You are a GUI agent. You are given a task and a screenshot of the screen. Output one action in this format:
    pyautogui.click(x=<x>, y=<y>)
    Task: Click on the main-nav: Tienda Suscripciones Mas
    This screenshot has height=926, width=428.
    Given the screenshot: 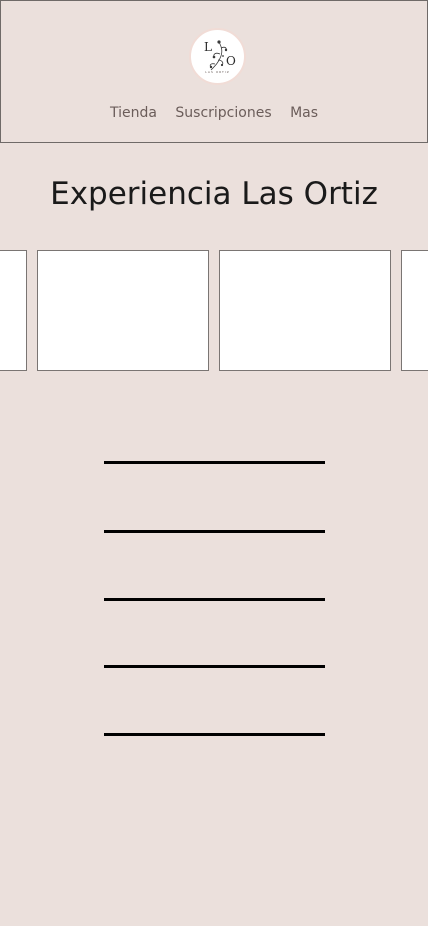 What is the action you would take?
    pyautogui.click(x=214, y=113)
    